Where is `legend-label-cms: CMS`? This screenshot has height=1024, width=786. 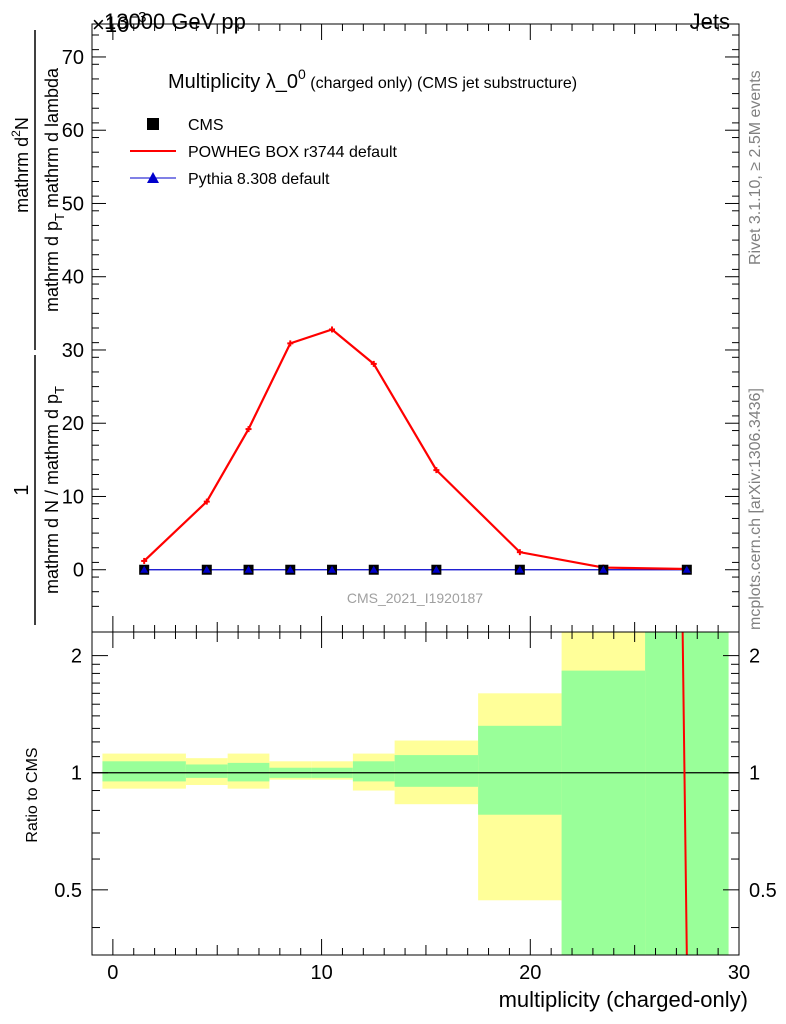
legend-label-cms: CMS is located at coordinates (206, 125).